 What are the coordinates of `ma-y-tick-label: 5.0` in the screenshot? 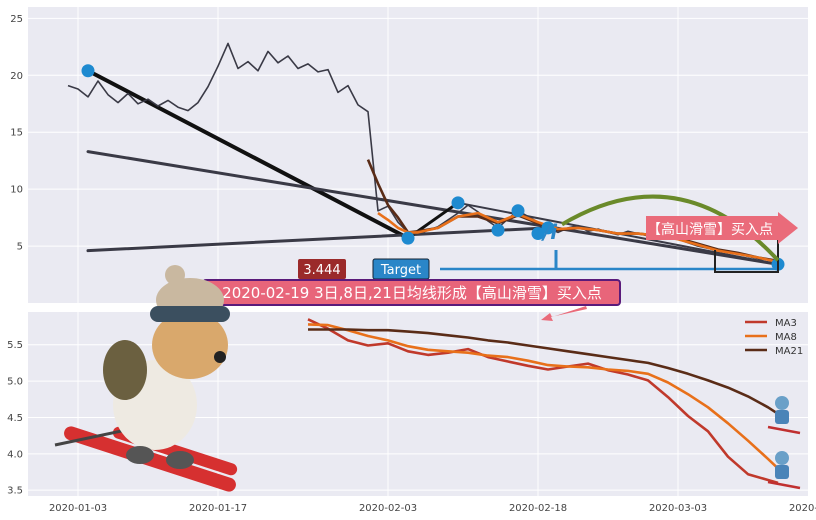 It's located at (15, 382).